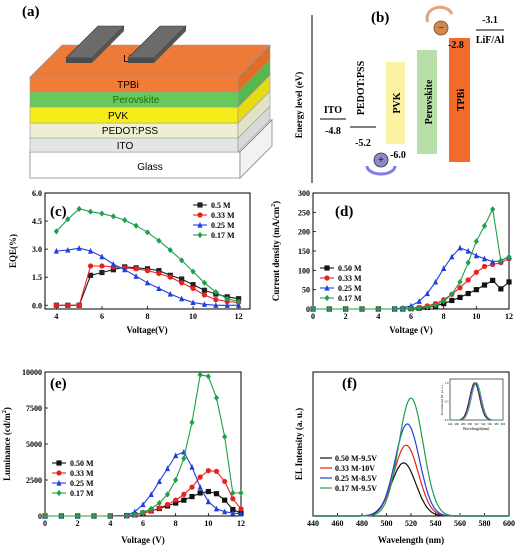 This screenshot has width=516, height=550. What do you see at coordinates (306, 290) in the screenshot?
I see `y-tick-label: 50` at bounding box center [306, 290].